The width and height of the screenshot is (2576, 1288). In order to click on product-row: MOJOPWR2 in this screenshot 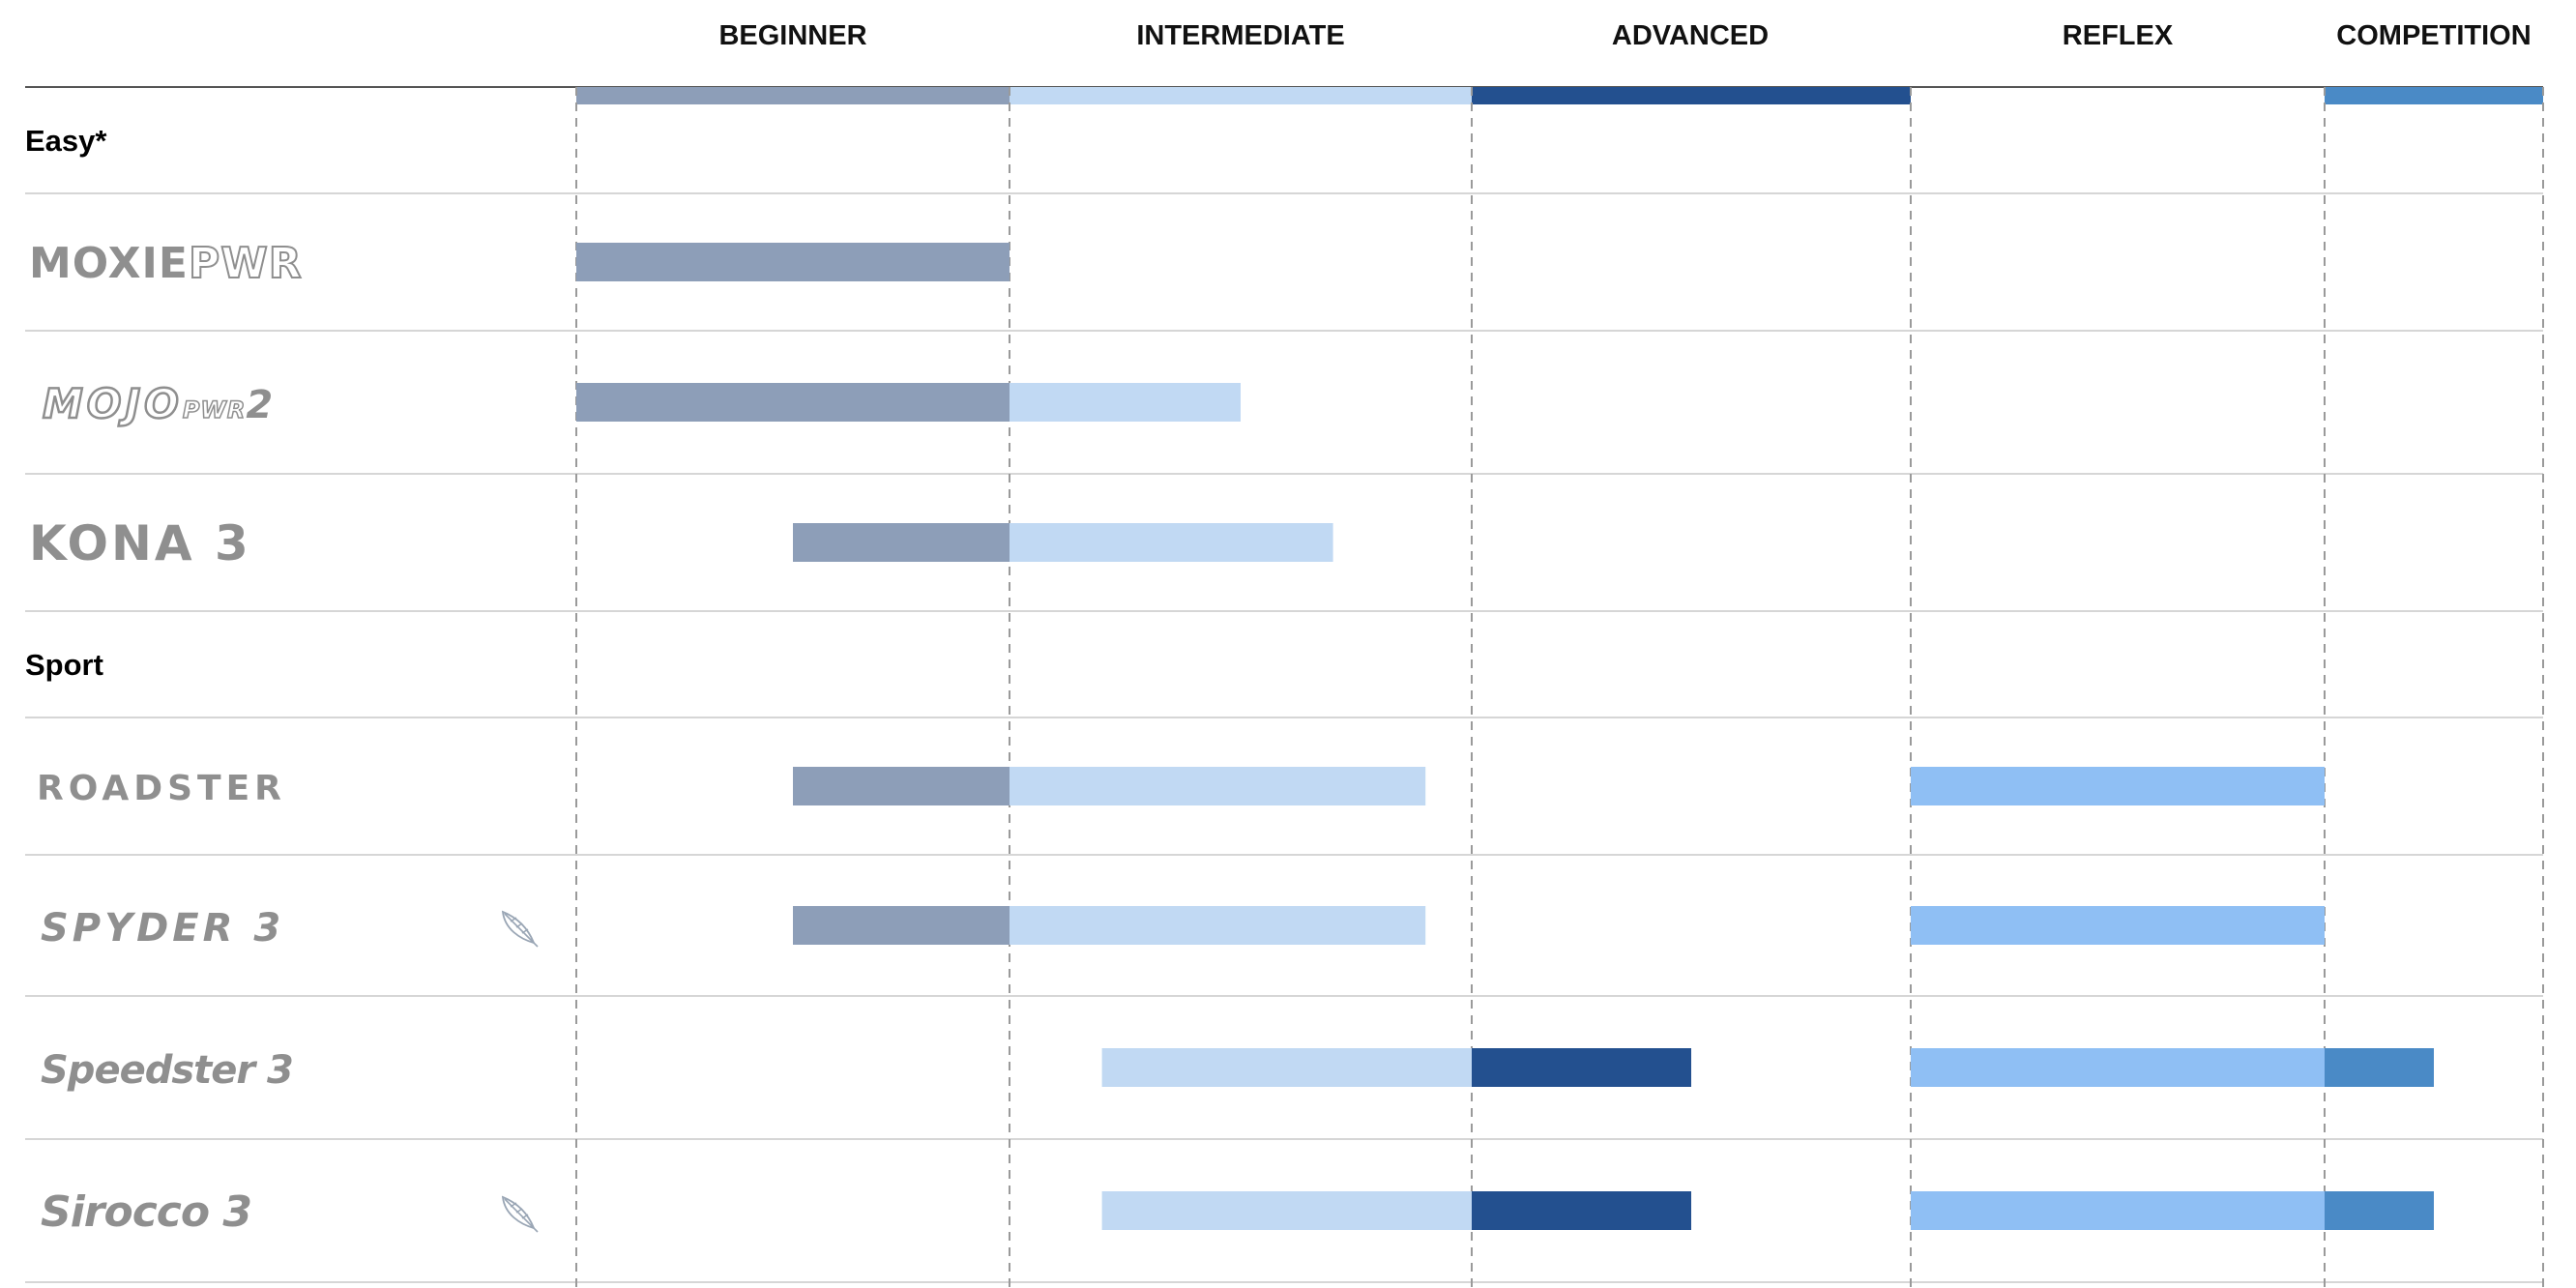, I will do `click(641, 403)`.